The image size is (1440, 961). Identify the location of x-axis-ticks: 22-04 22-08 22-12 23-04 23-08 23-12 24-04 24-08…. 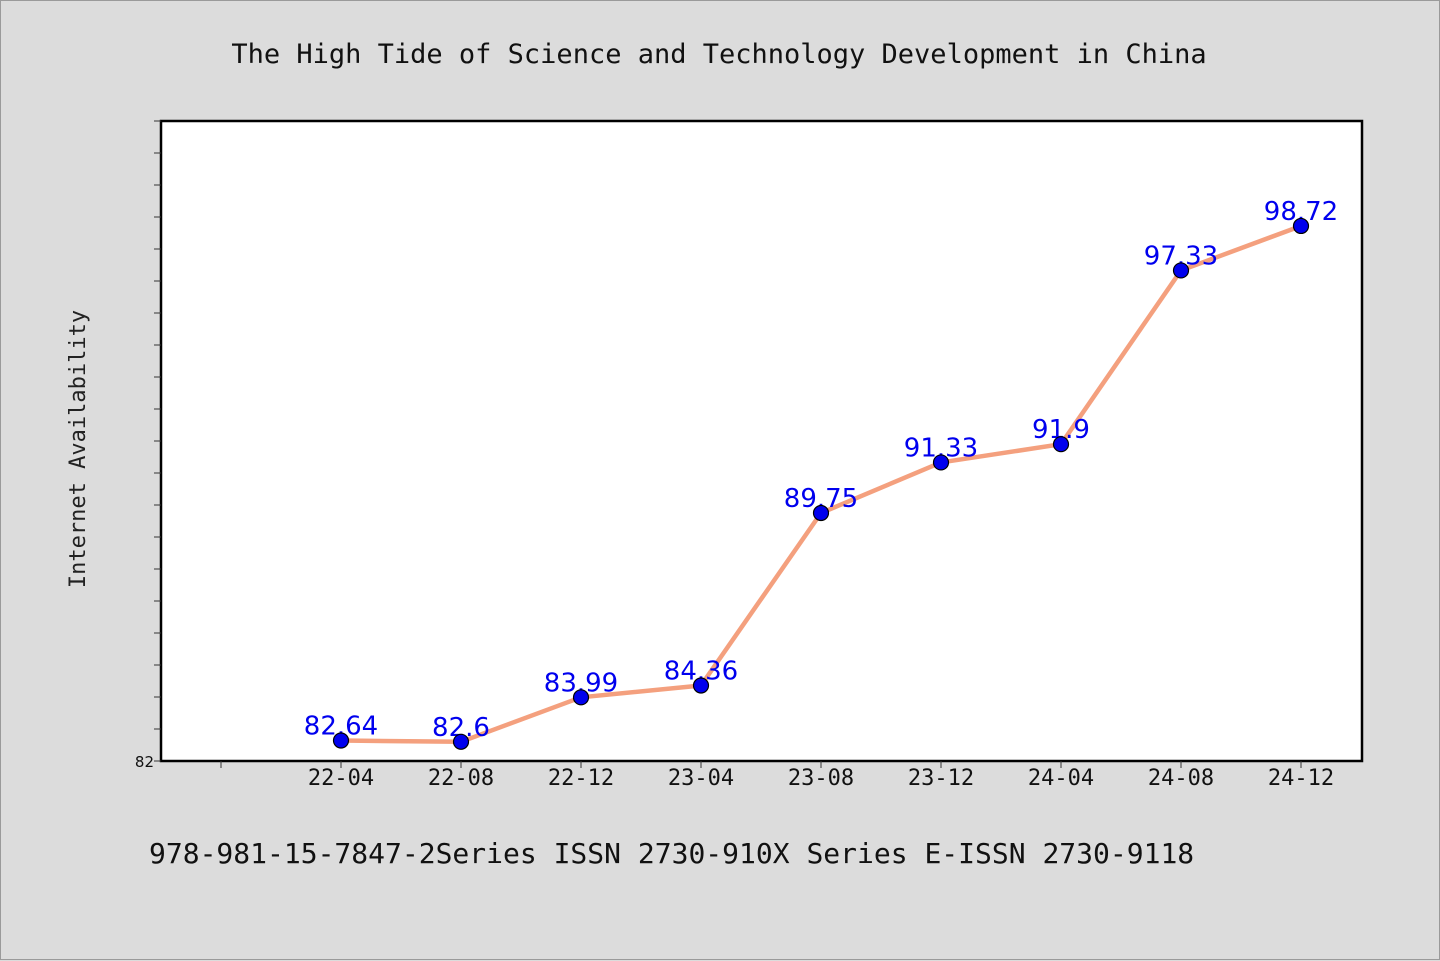
(777, 776).